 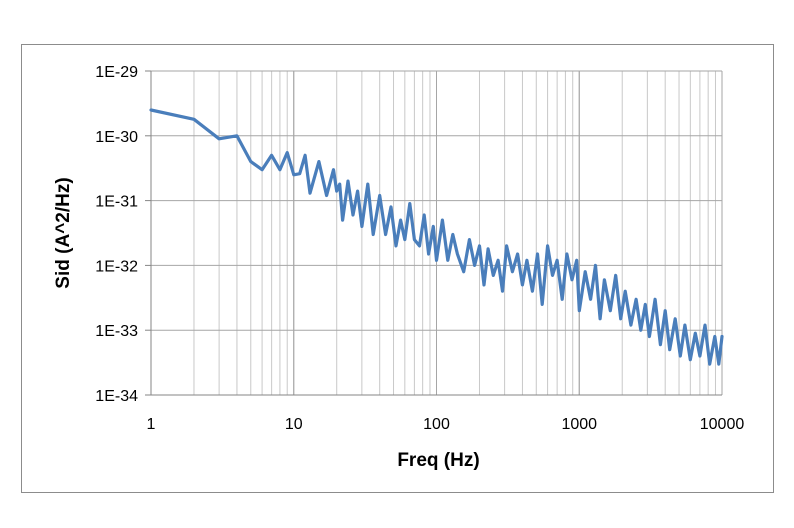 What do you see at coordinates (116, 72) in the screenshot?
I see `y-tick-label: 1E-29` at bounding box center [116, 72].